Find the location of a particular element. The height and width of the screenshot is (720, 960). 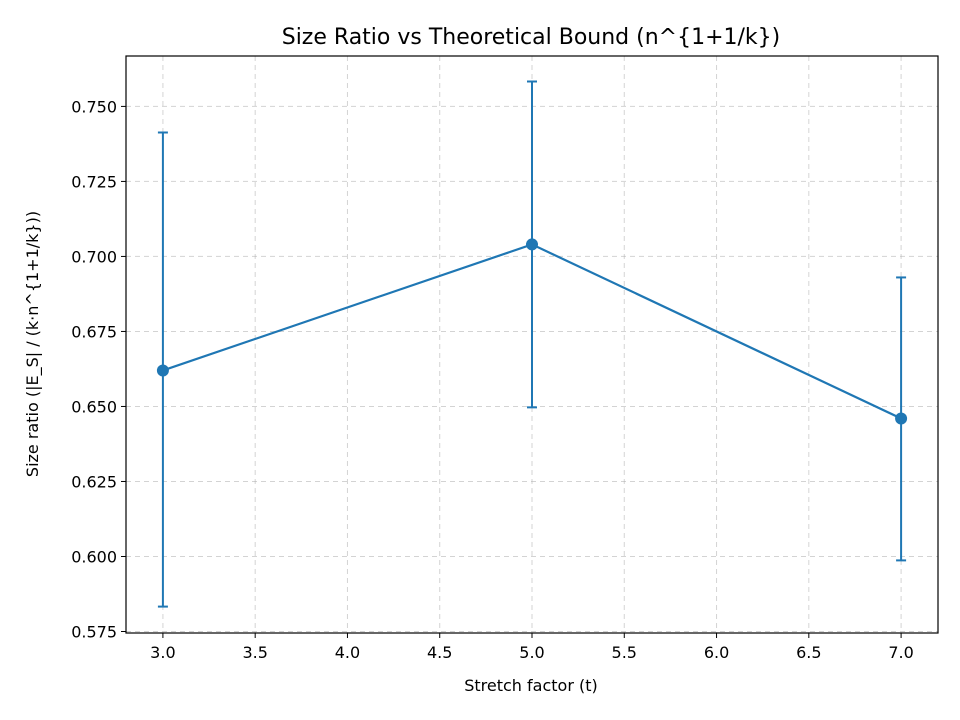

x-tick-label: 7.0 is located at coordinates (900, 652).